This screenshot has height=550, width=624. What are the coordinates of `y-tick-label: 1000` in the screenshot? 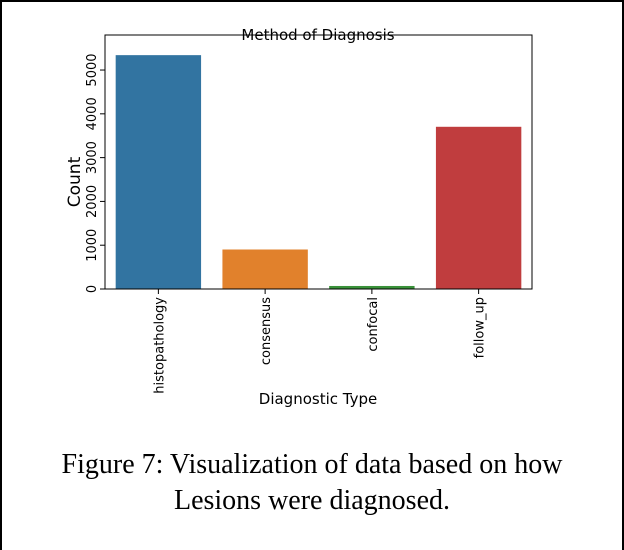 It's located at (92, 245).